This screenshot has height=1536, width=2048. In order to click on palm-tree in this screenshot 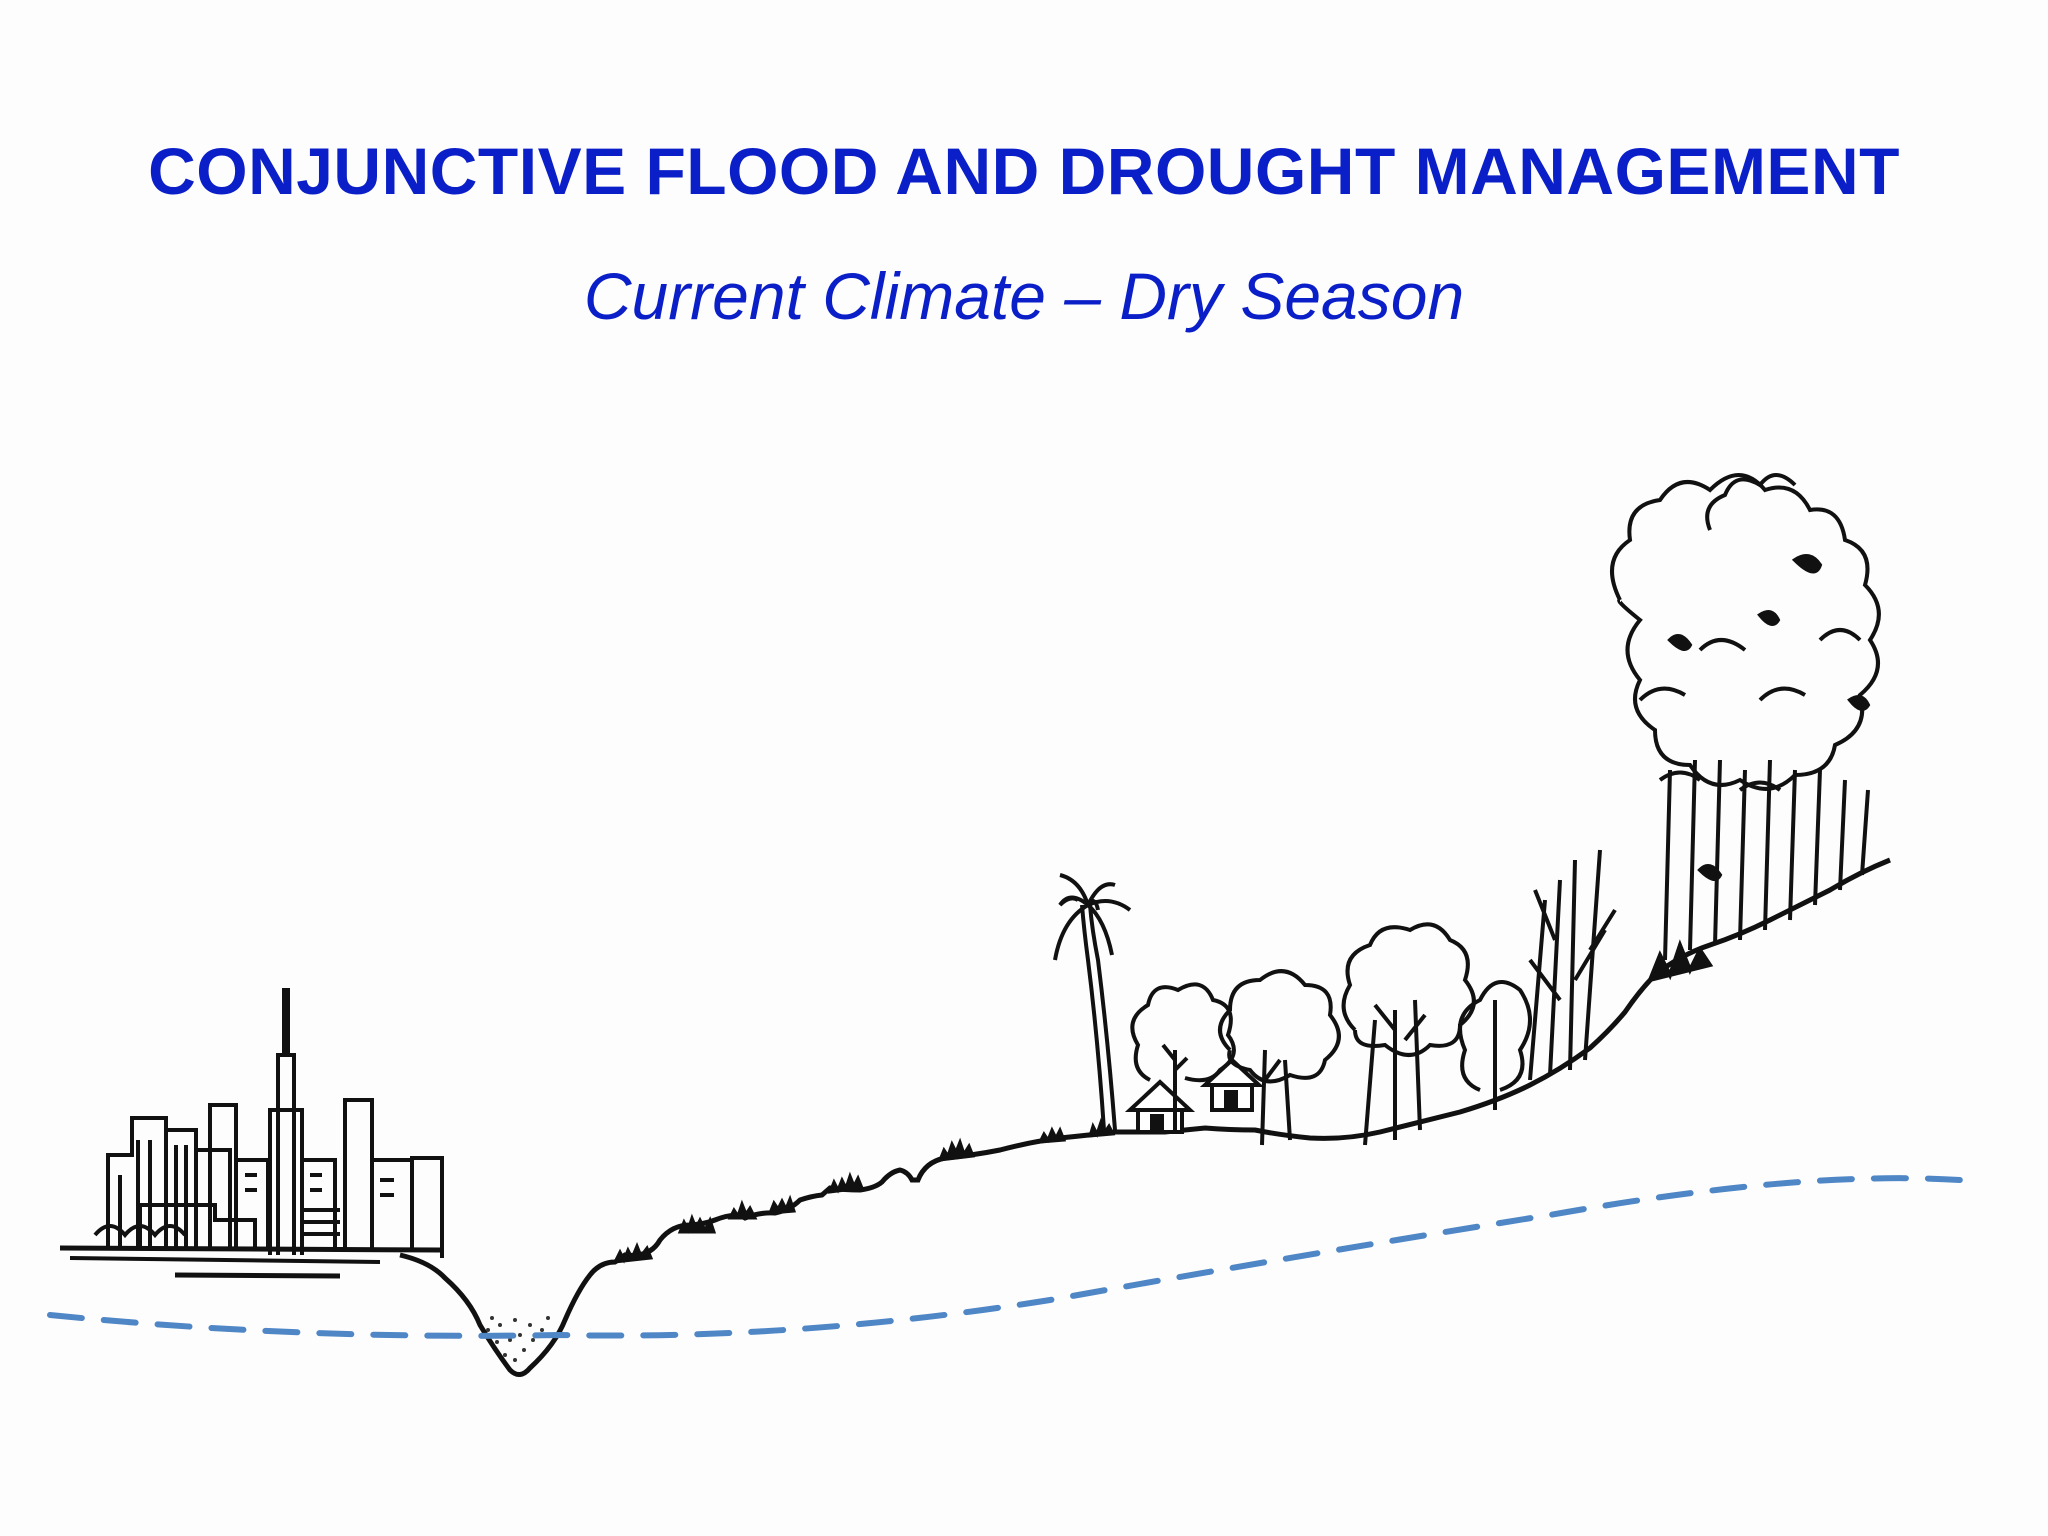, I will do `click(1092, 1002)`.